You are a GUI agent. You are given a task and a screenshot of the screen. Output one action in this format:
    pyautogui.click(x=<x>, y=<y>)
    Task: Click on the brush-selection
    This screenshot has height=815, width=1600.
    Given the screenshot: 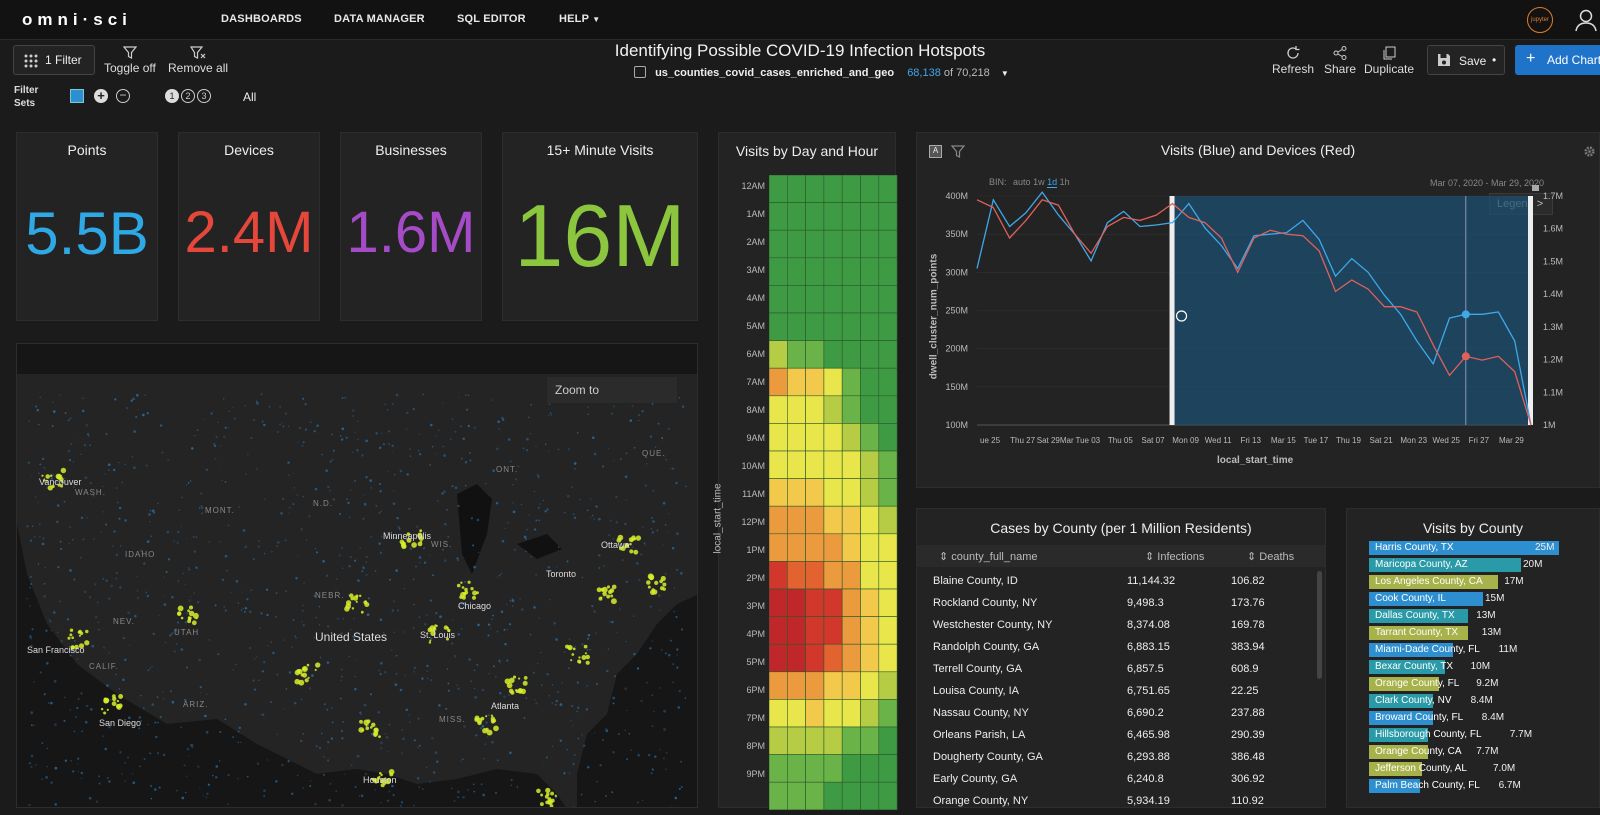 What is the action you would take?
    pyautogui.click(x=1351, y=310)
    